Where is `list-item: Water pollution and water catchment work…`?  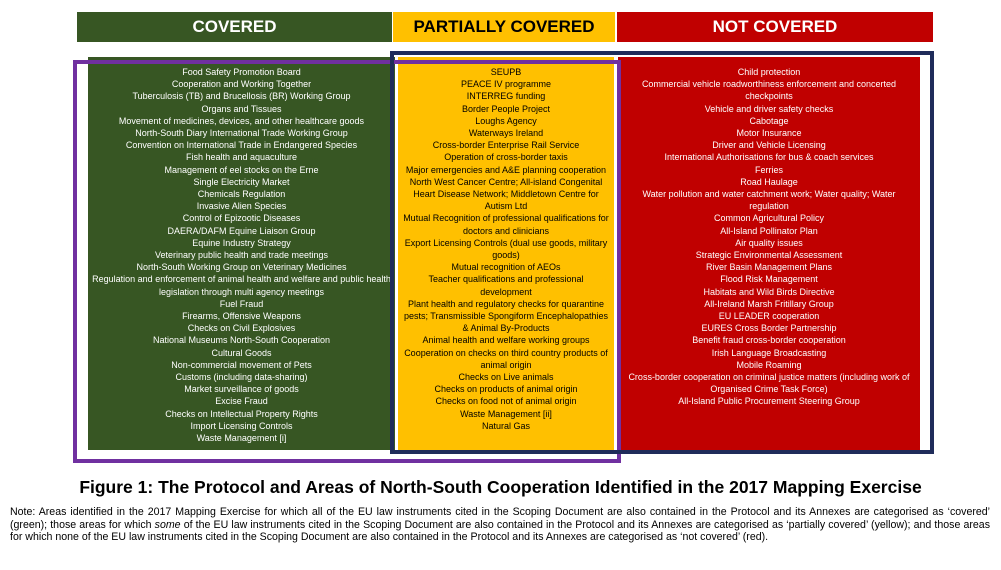
list-item: Water pollution and water catchment work… is located at coordinates (769, 200).